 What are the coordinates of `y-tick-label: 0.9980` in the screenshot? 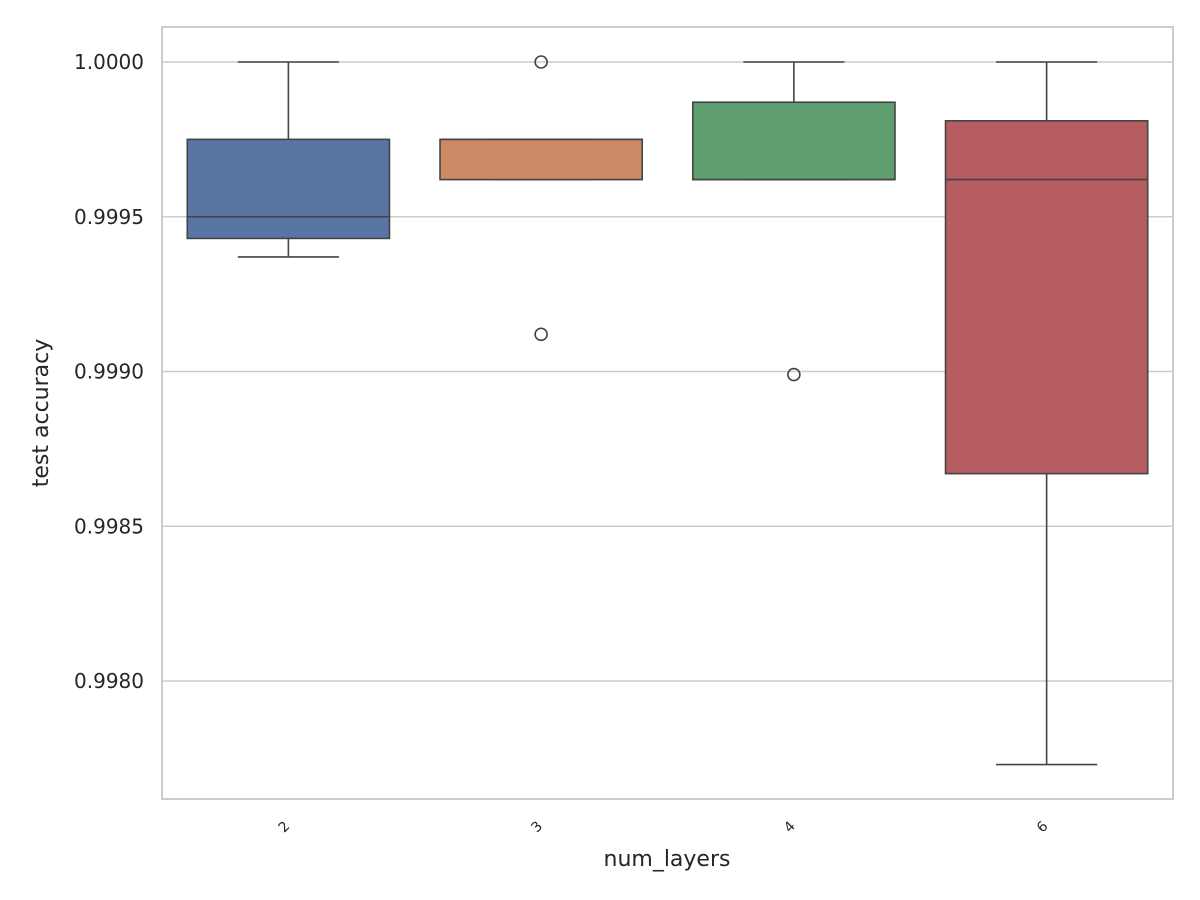 It's located at (109, 681).